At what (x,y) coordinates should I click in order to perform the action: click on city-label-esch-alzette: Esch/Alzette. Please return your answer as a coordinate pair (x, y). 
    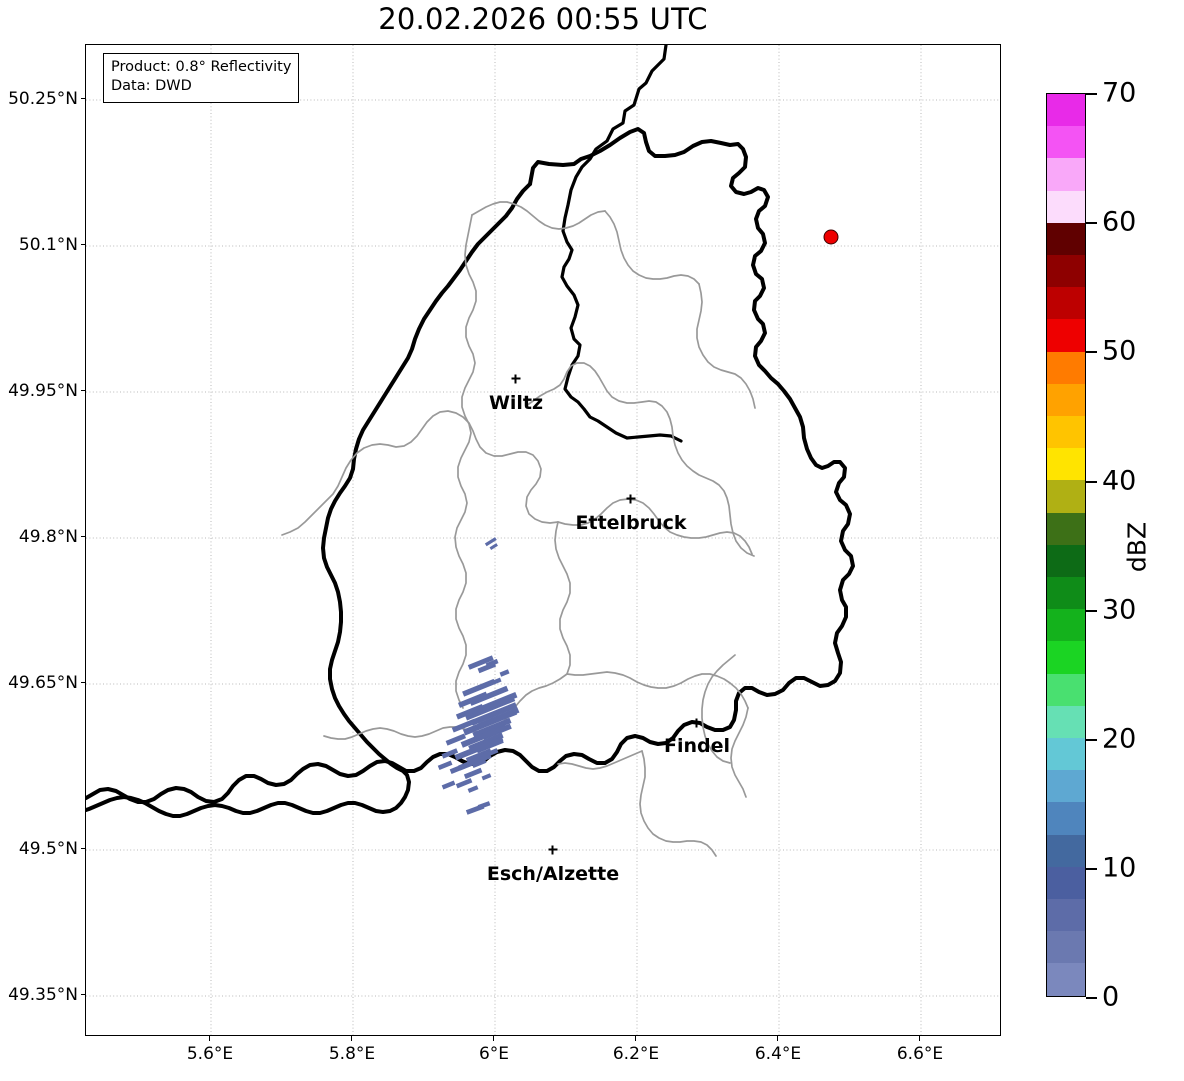
    Looking at the image, I should click on (553, 874).